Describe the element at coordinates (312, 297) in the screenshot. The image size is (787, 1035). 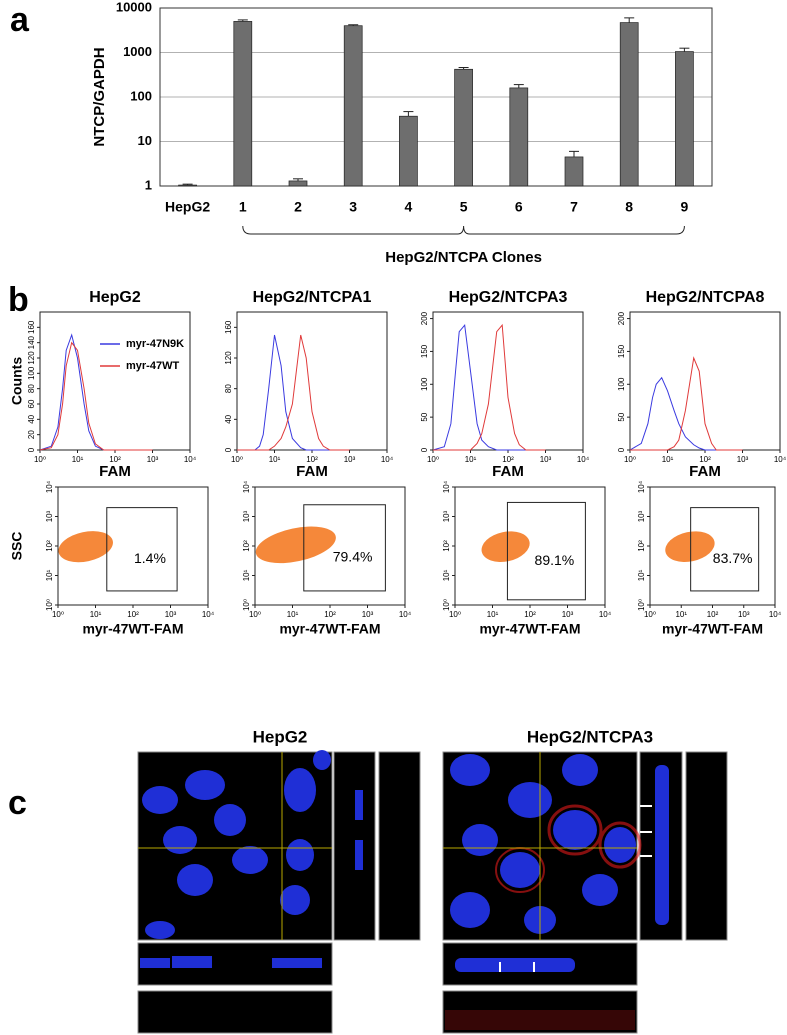
I see `chart-title: HepG2/NTCPA1` at that location.